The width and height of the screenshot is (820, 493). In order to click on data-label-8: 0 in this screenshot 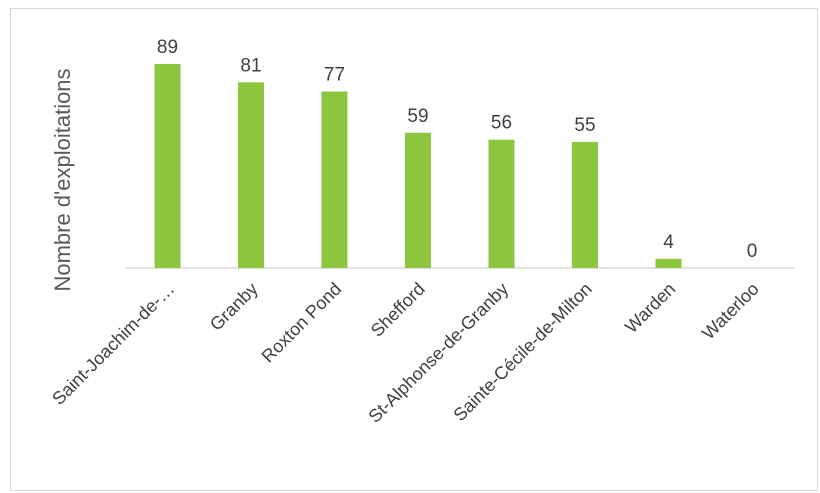, I will do `click(752, 251)`.